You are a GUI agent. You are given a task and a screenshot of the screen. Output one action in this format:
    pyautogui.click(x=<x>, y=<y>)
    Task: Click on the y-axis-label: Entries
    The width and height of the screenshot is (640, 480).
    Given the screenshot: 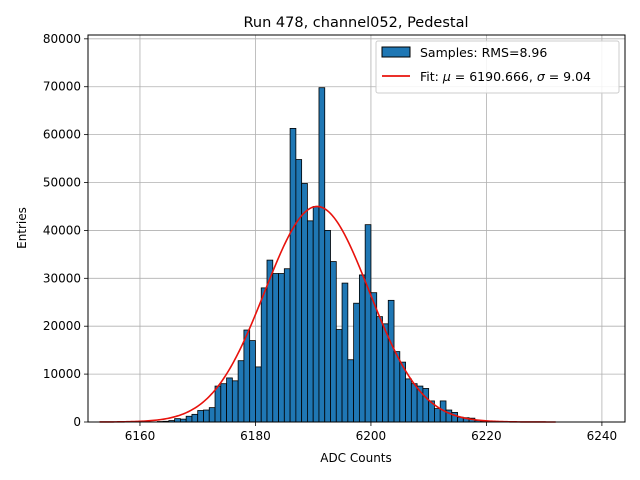 What is the action you would take?
    pyautogui.click(x=22, y=228)
    